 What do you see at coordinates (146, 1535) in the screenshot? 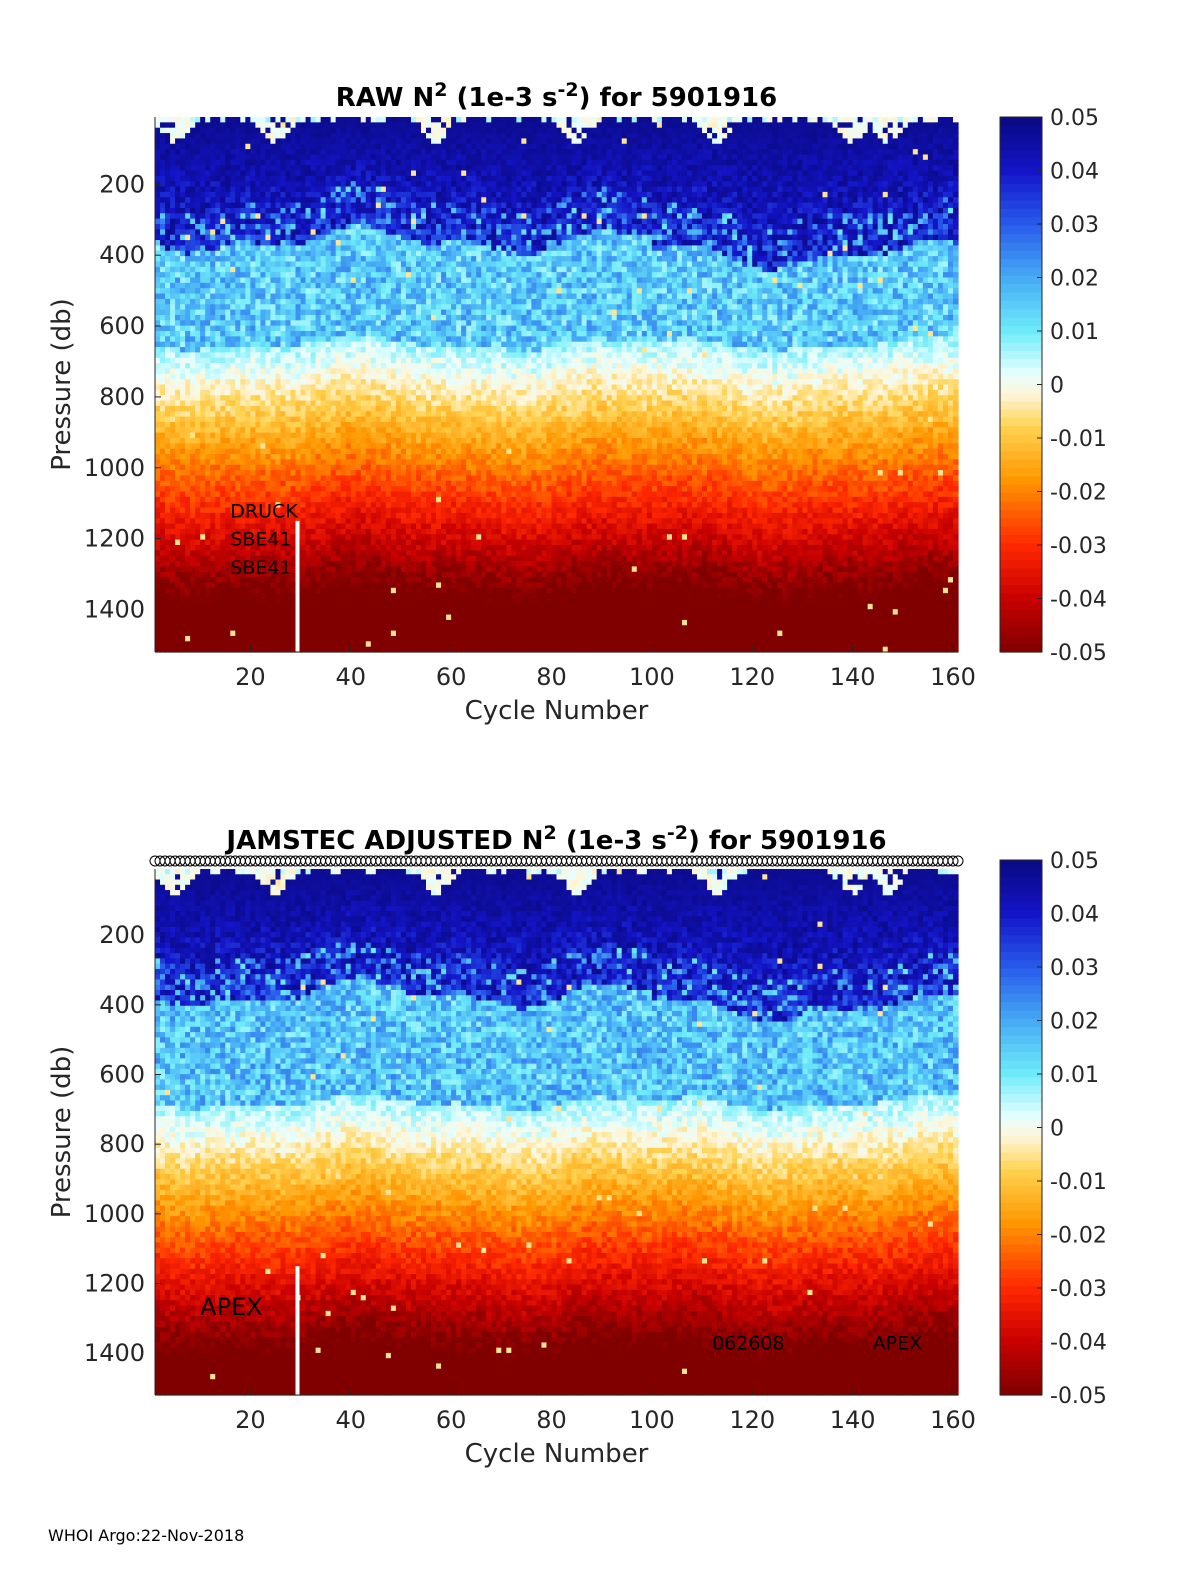
I see `footer-credit: WHOI Argo:22-Nov-2018` at bounding box center [146, 1535].